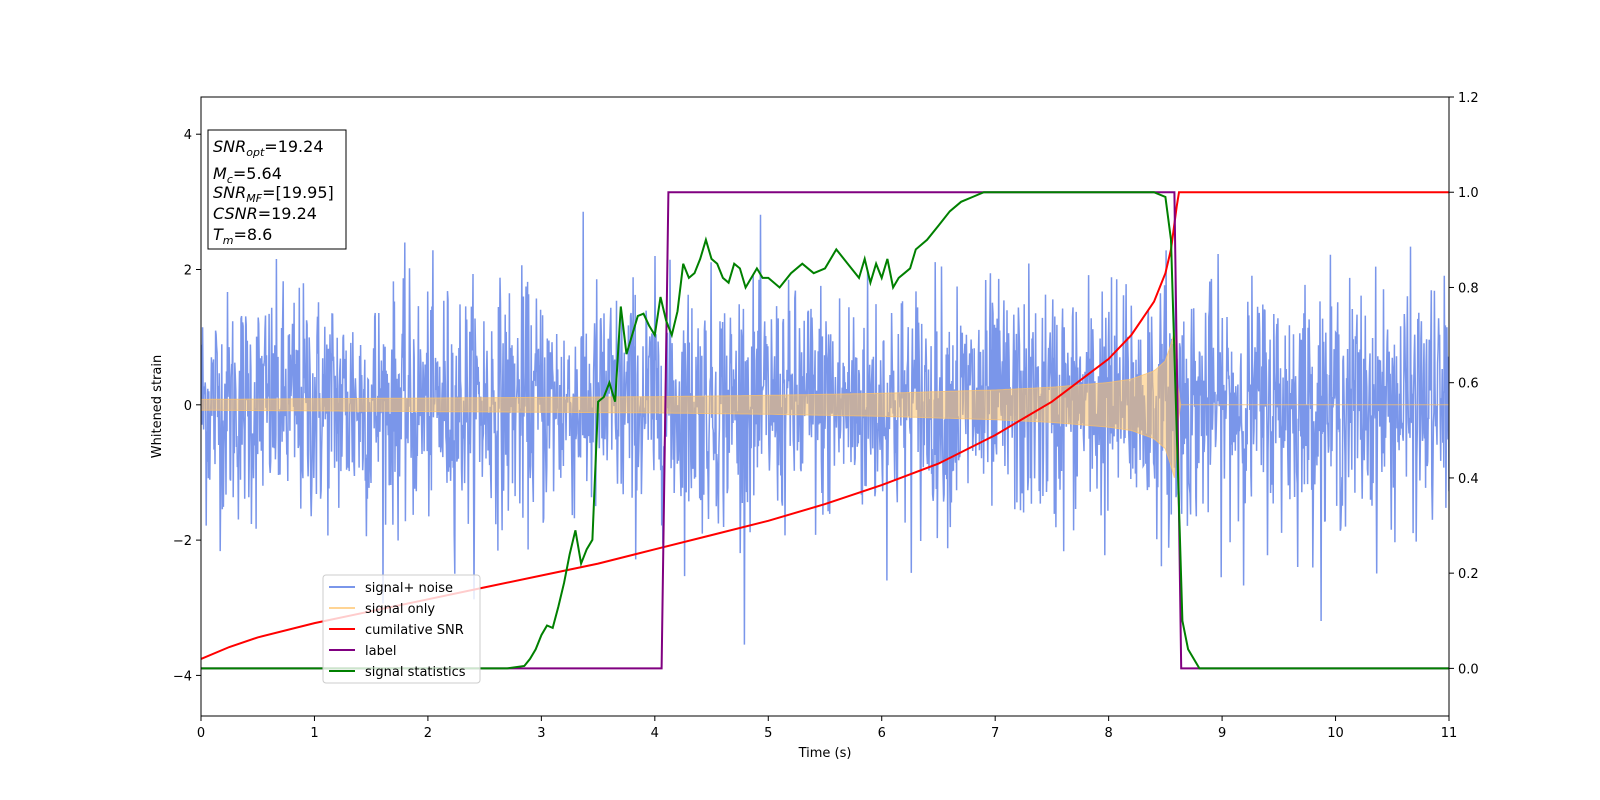  What do you see at coordinates (768, 733) in the screenshot?
I see `x-tick-label-5: 5` at bounding box center [768, 733].